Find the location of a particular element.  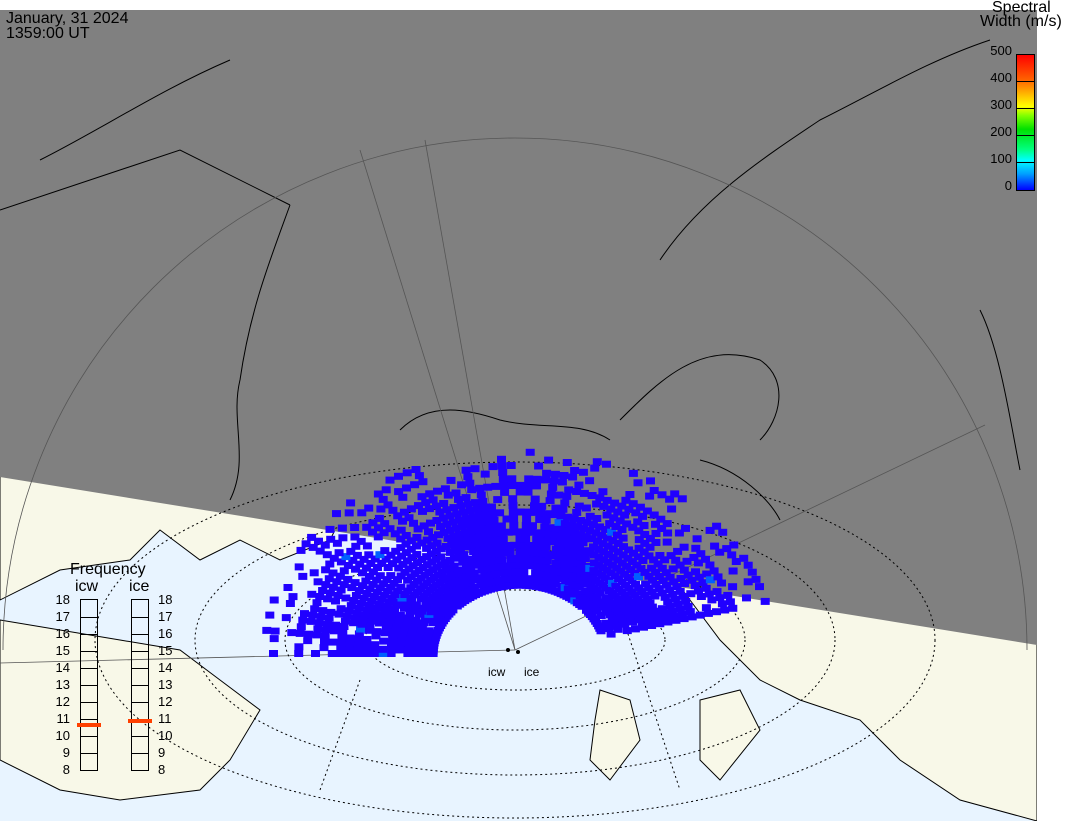

frequency-tick: 15 is located at coordinates (165, 650).